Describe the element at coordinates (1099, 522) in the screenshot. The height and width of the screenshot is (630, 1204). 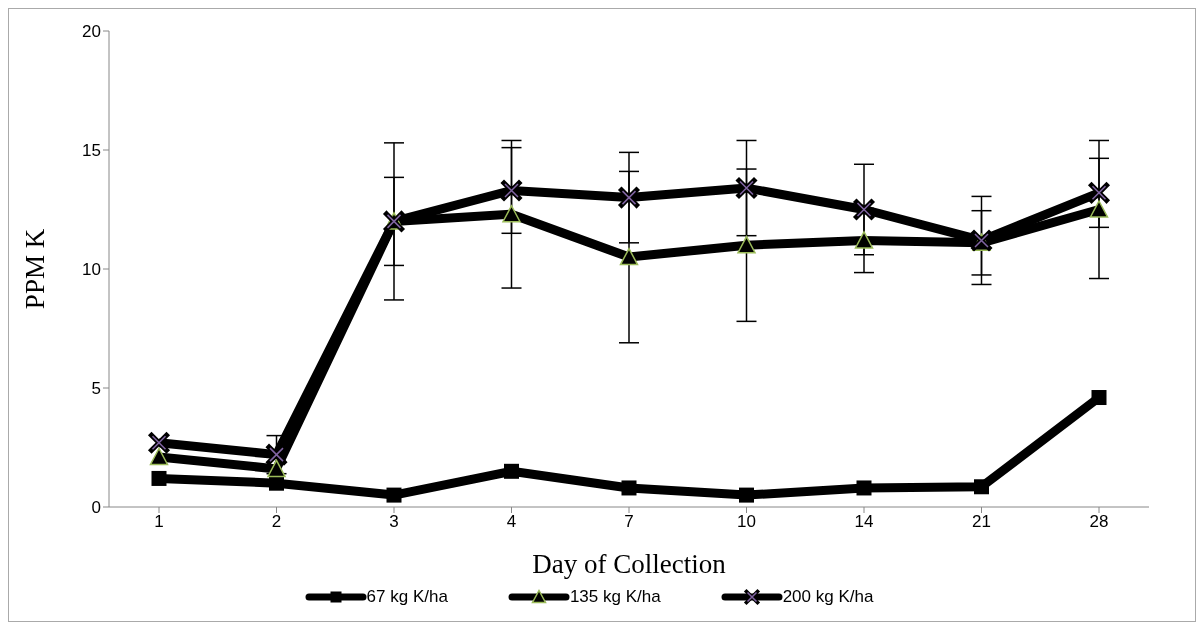
I see `x-tick-label: 28` at that location.